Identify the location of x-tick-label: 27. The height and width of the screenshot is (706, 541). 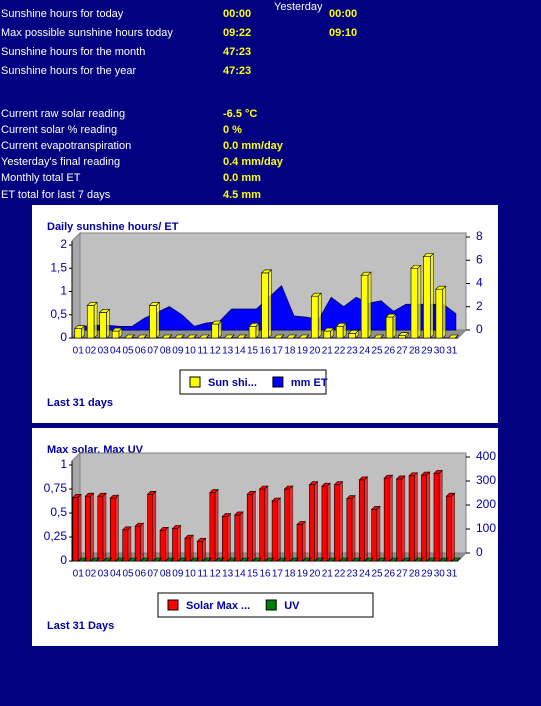
(402, 574).